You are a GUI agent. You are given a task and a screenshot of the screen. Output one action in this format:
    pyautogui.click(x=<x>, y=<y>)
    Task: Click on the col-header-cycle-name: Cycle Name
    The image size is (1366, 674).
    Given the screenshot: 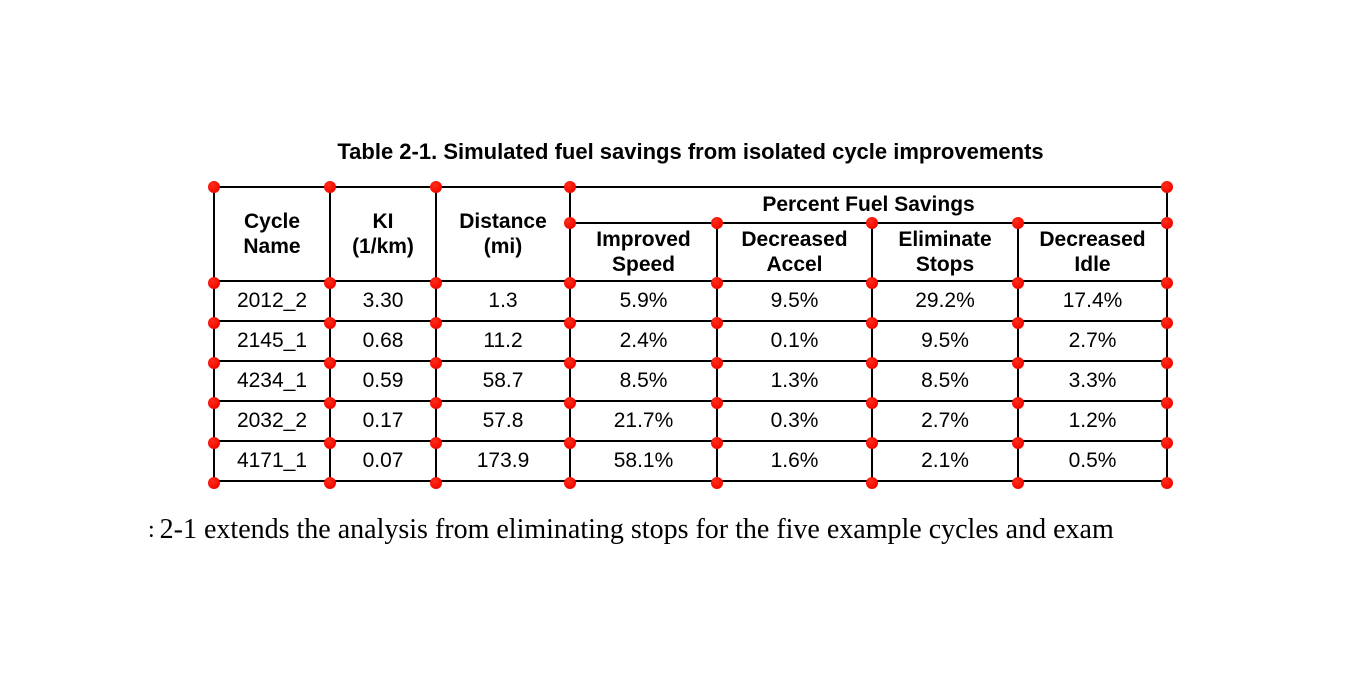 What is the action you would take?
    pyautogui.click(x=272, y=234)
    